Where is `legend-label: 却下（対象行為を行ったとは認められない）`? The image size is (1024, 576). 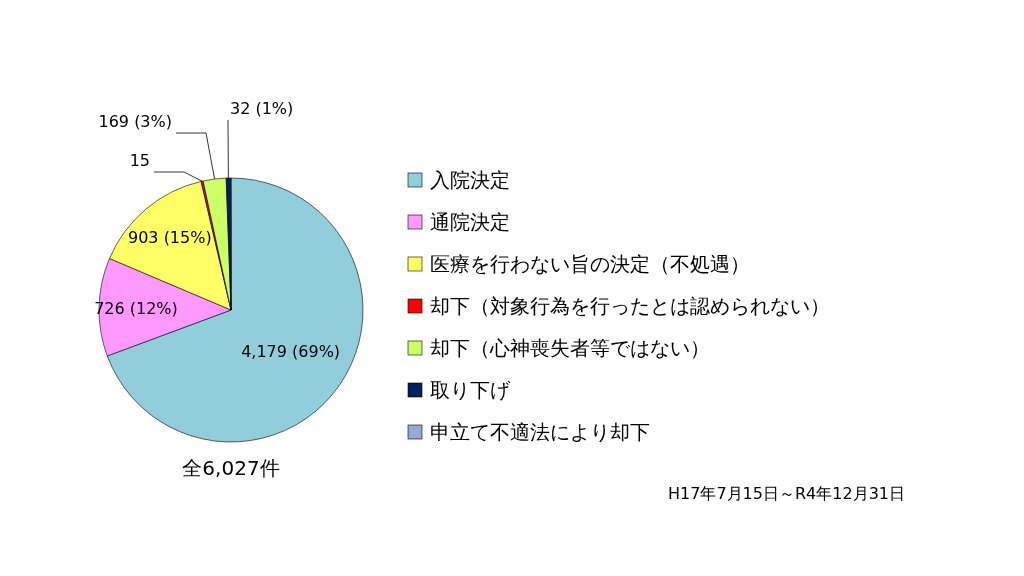 legend-label: 却下（対象行為を行ったとは認められない） is located at coordinates (630, 306).